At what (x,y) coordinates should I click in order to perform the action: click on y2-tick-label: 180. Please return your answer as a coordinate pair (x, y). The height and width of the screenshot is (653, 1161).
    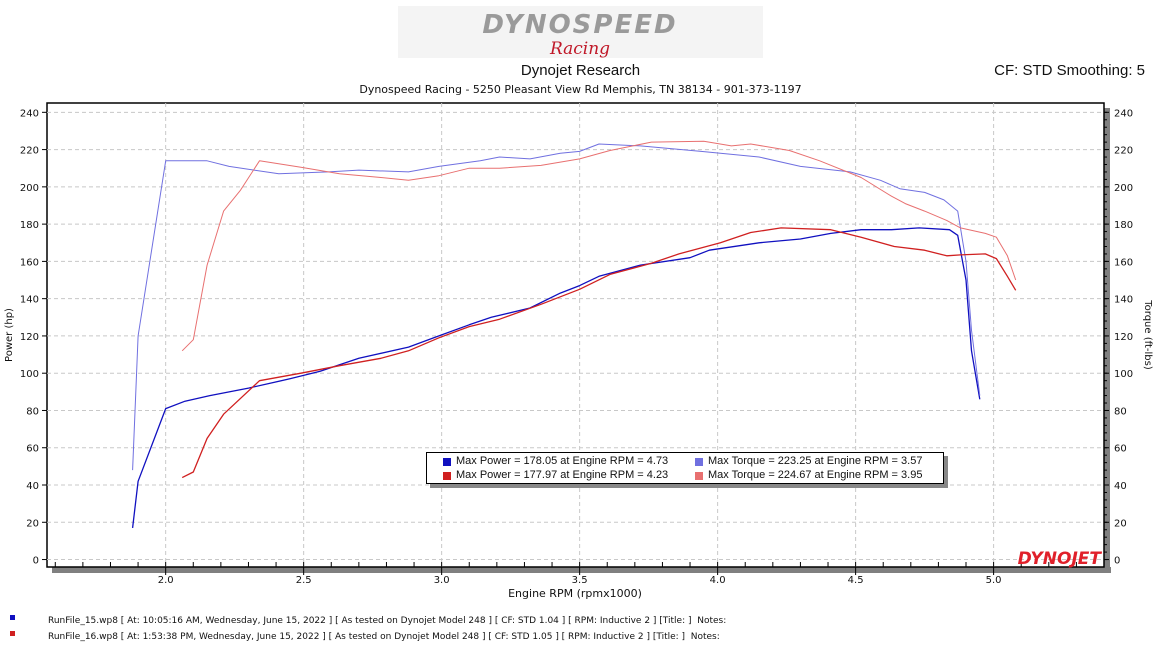
    Looking at the image, I should click on (1123, 225).